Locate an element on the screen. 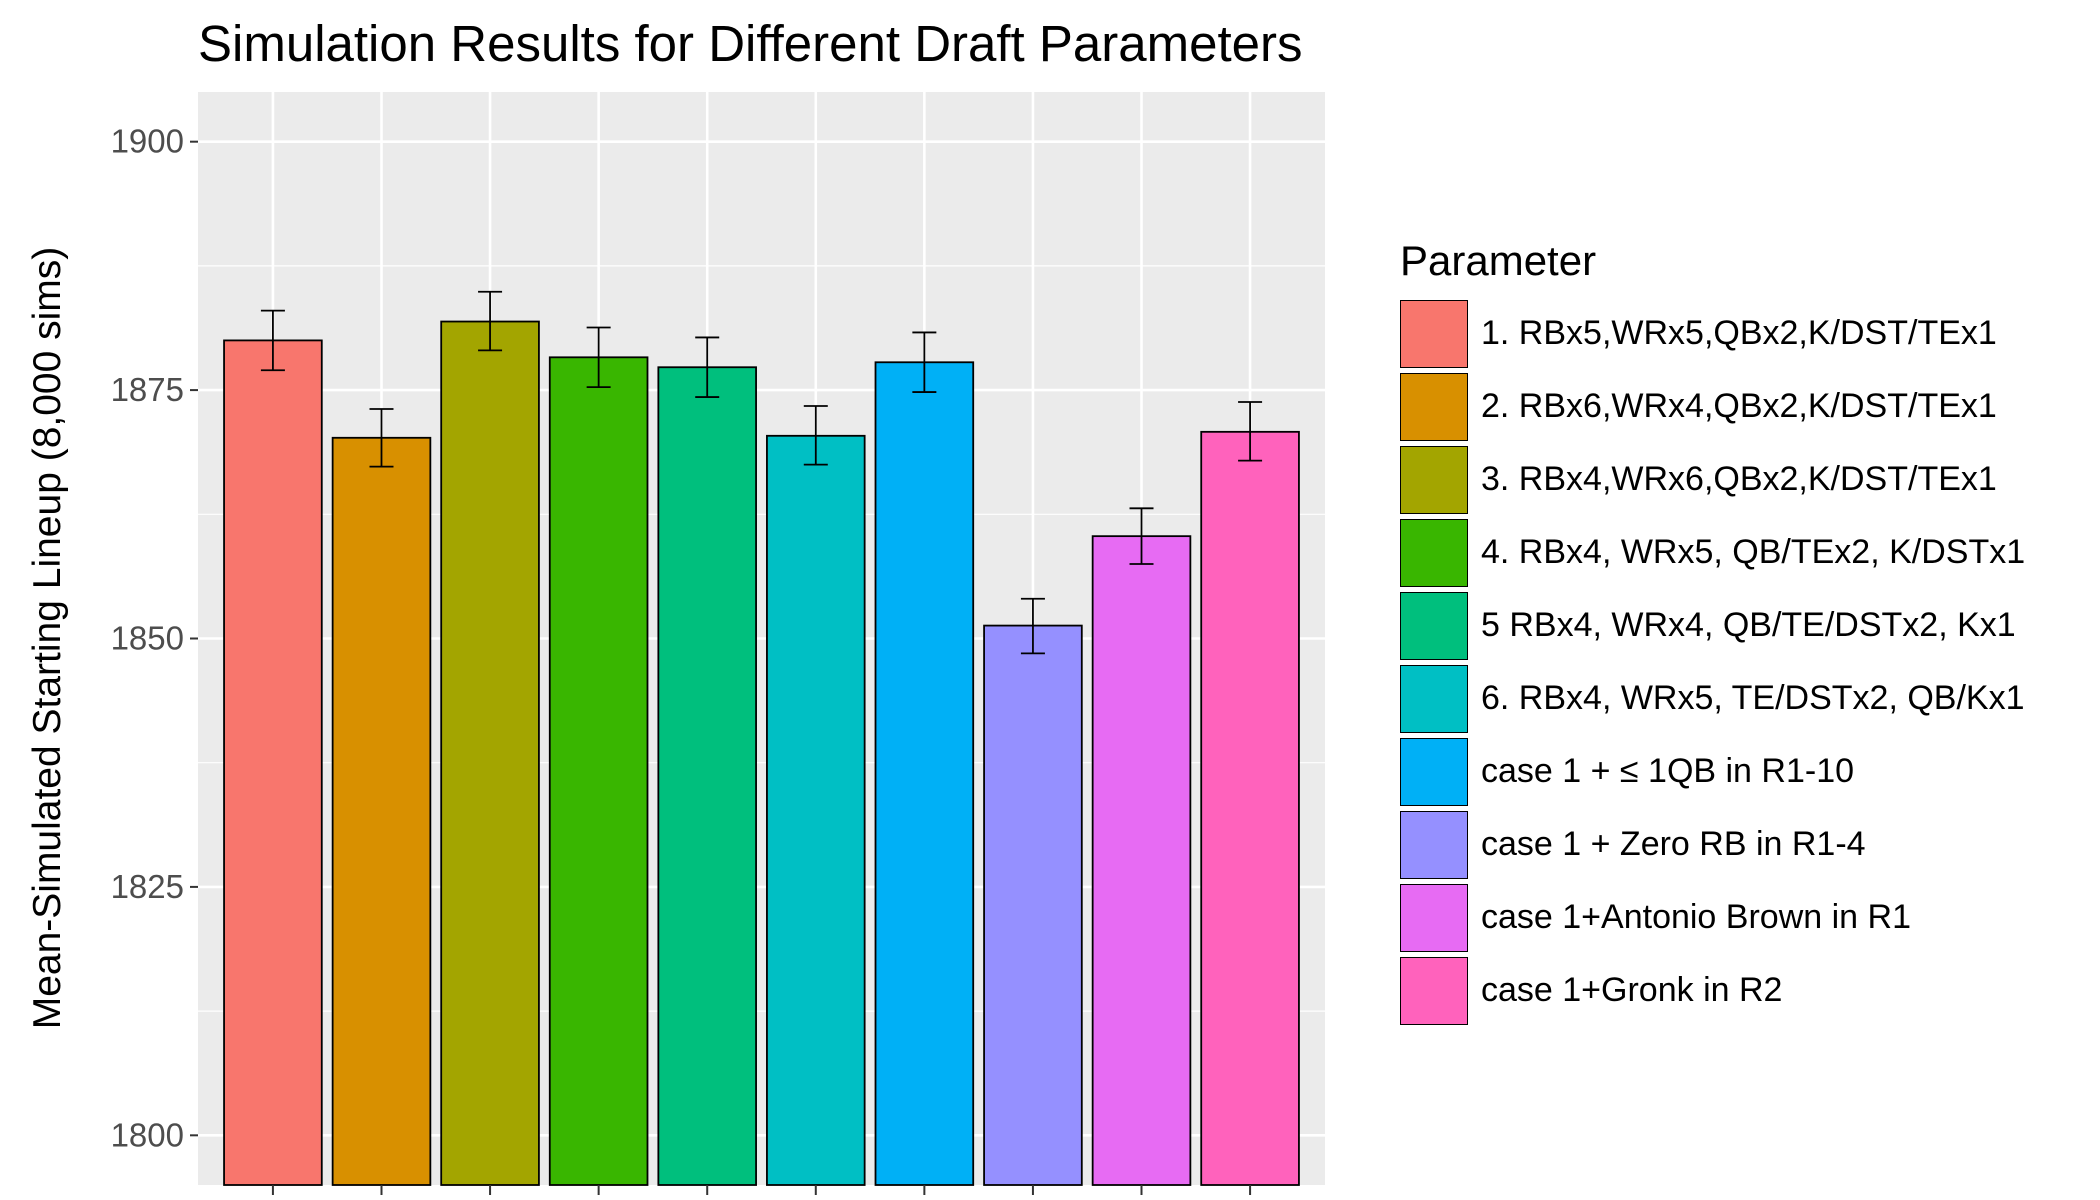 The width and height of the screenshot is (2100, 1200). legend-label: case 1 + ≤ 1QB in R1-10 is located at coordinates (1668, 771).